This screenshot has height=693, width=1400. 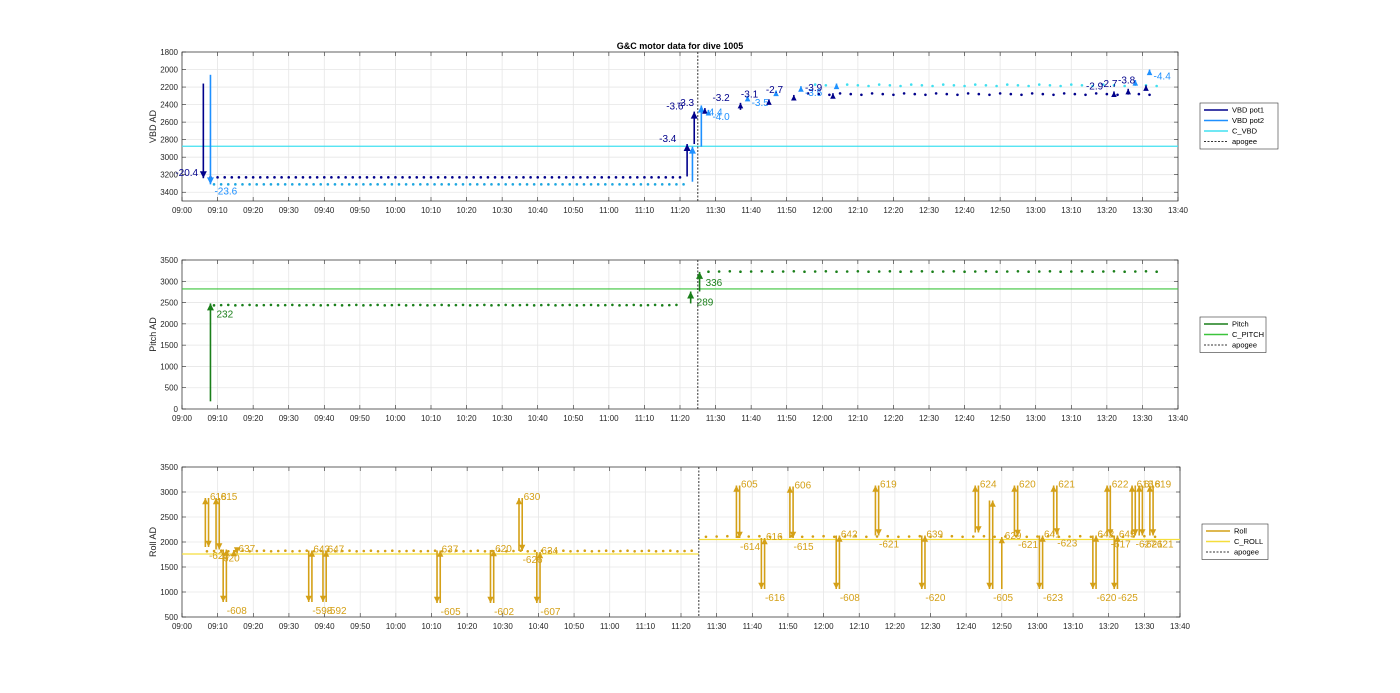 What do you see at coordinates (680, 46) in the screenshot?
I see `chart-title: G&C motor data for dive 1005` at bounding box center [680, 46].